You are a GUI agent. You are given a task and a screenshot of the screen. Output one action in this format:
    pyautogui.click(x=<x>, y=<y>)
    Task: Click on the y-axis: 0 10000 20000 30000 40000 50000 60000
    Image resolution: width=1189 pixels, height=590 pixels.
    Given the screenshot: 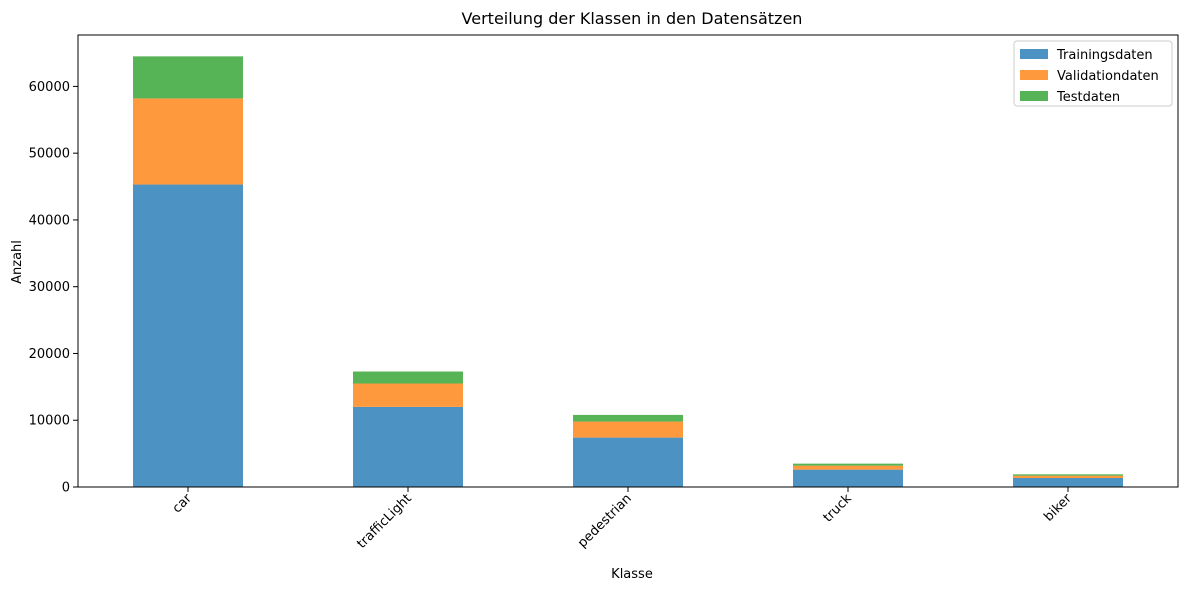 What is the action you would take?
    pyautogui.click(x=53, y=288)
    